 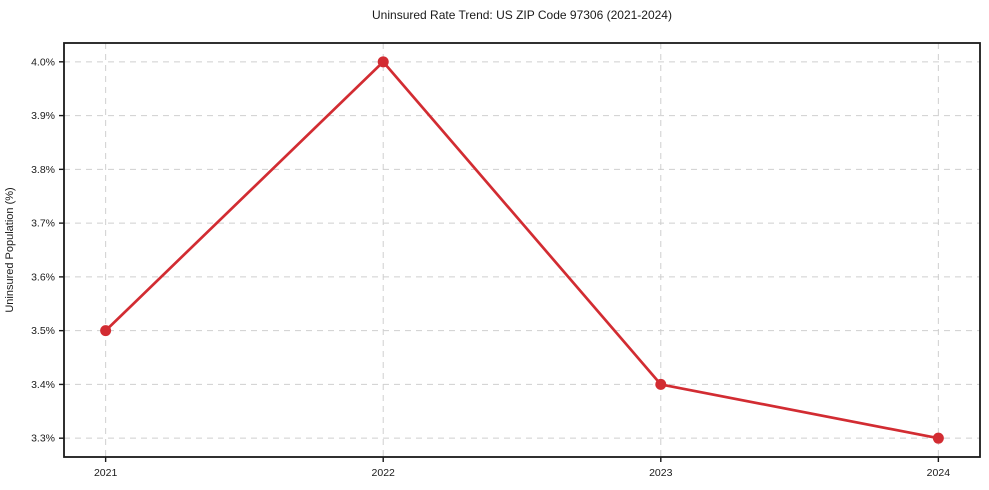 What do you see at coordinates (661, 473) in the screenshot?
I see `x-tick-label: 2023` at bounding box center [661, 473].